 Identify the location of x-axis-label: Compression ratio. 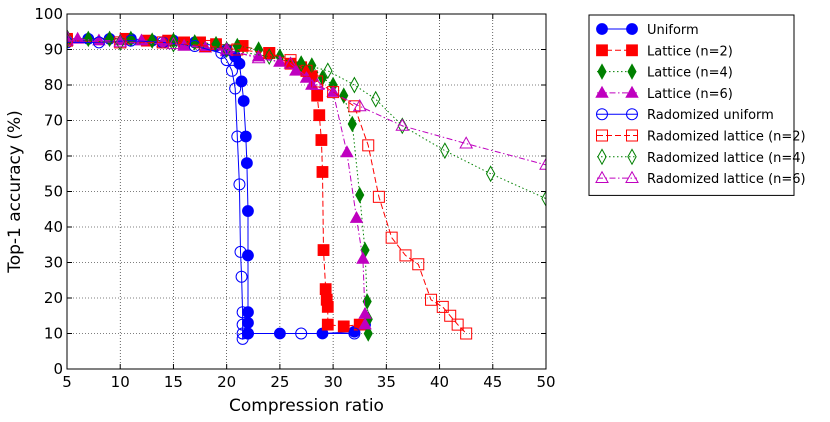
(306, 406).